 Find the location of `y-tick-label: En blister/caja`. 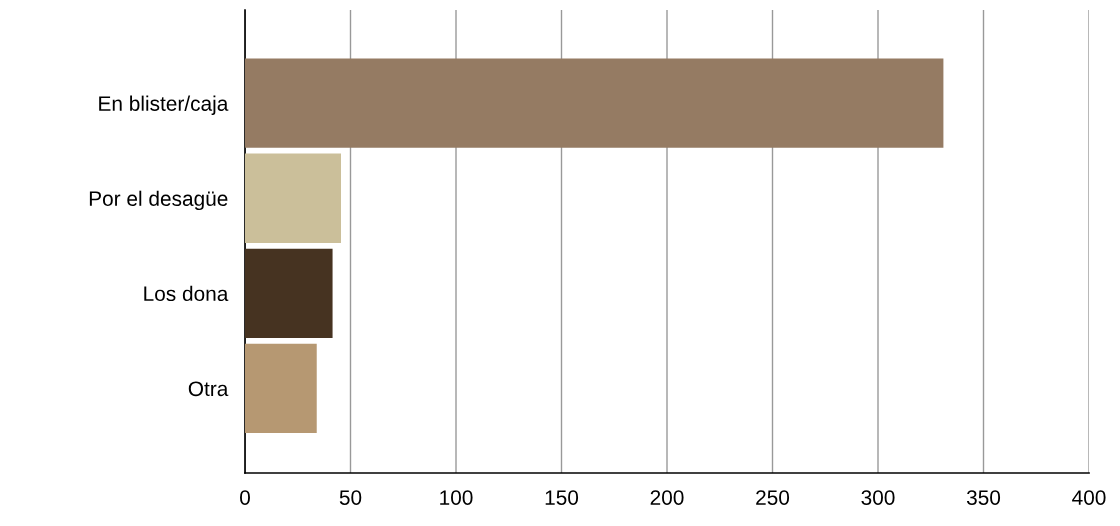

y-tick-label: En blister/caja is located at coordinates (164, 105).